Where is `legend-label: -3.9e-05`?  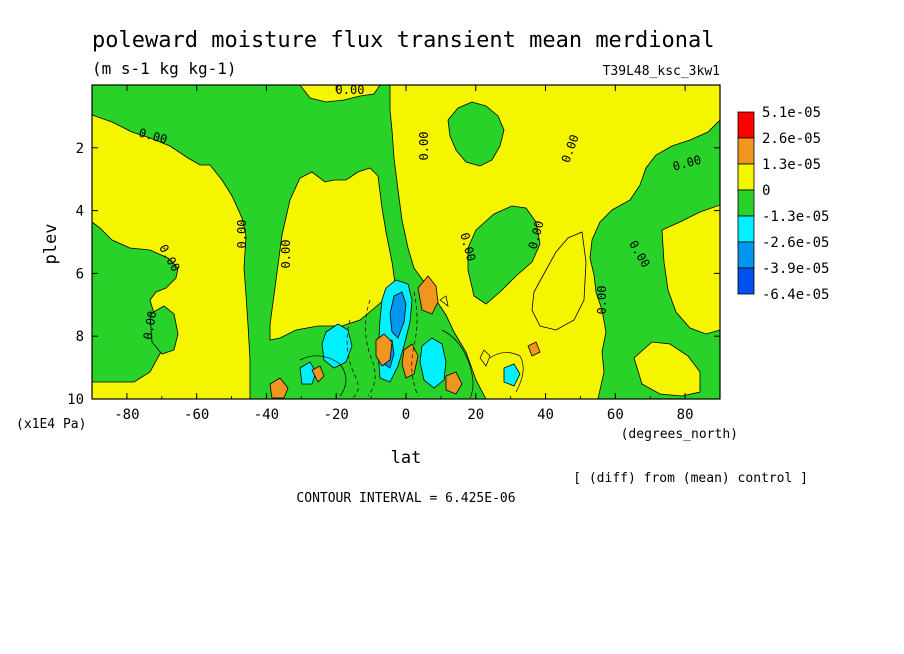
legend-label: -3.9e-05 is located at coordinates (795, 269).